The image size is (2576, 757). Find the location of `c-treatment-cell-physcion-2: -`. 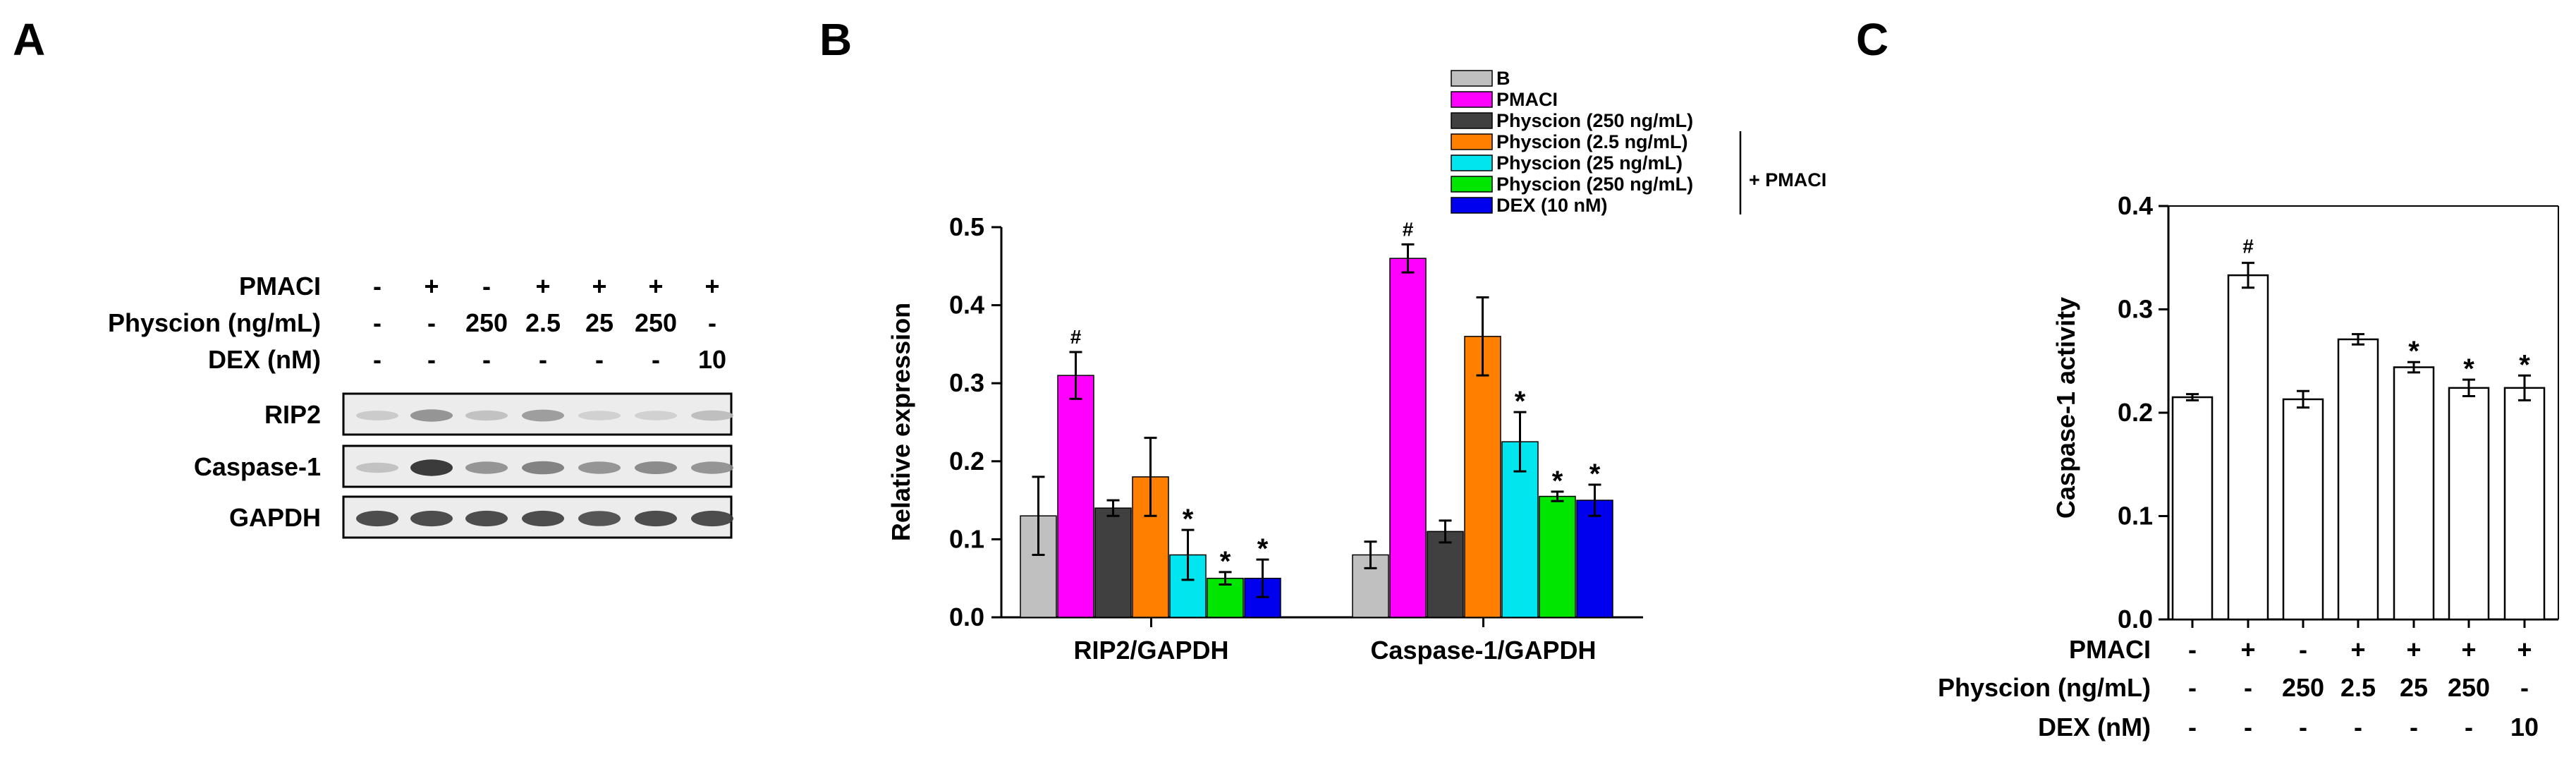

c-treatment-cell-physcion-2: - is located at coordinates (2248, 687).